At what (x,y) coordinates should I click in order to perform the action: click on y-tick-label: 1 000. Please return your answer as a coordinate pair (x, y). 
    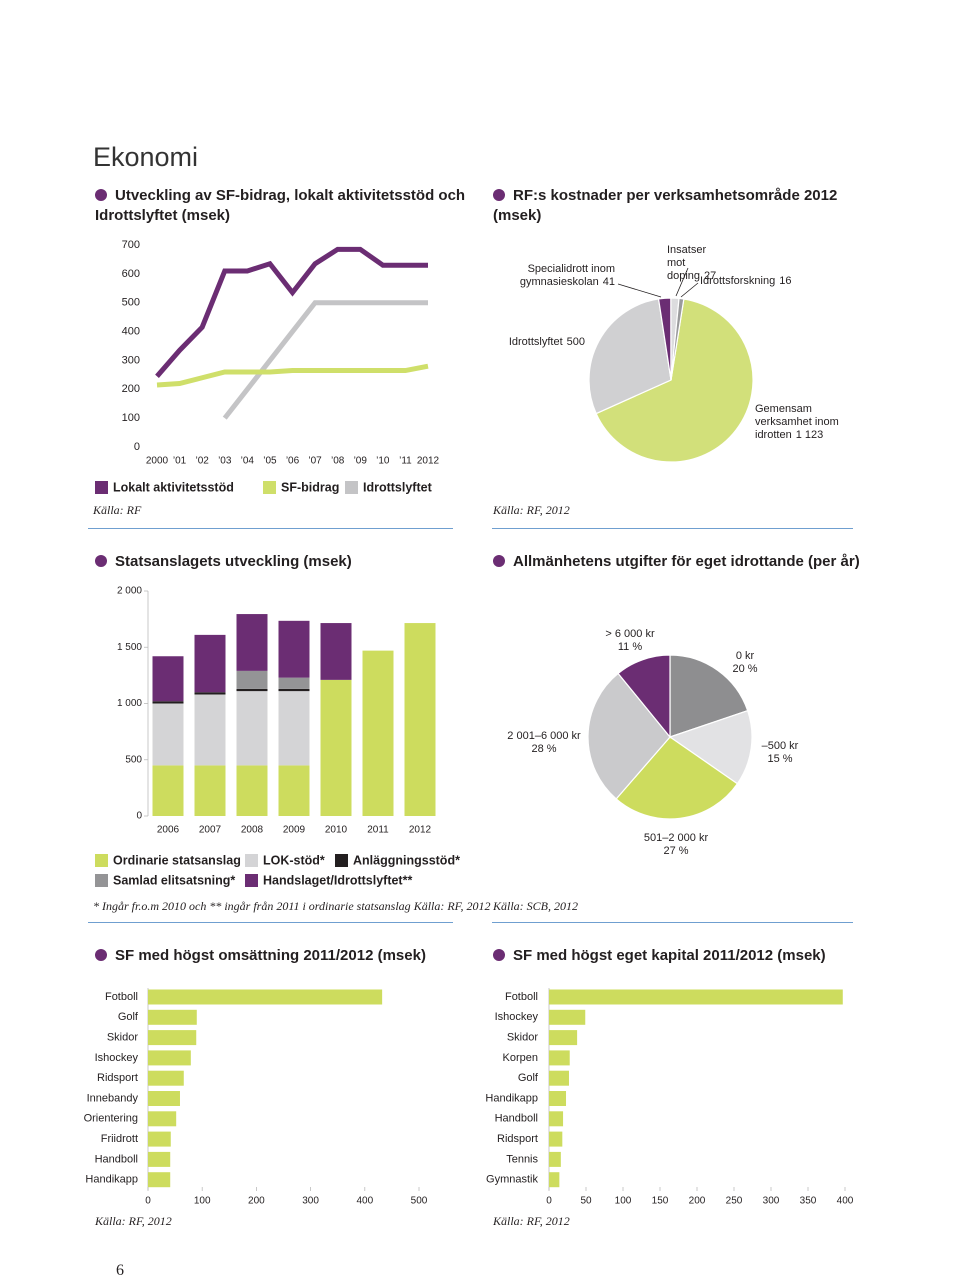
    Looking at the image, I should click on (129, 703).